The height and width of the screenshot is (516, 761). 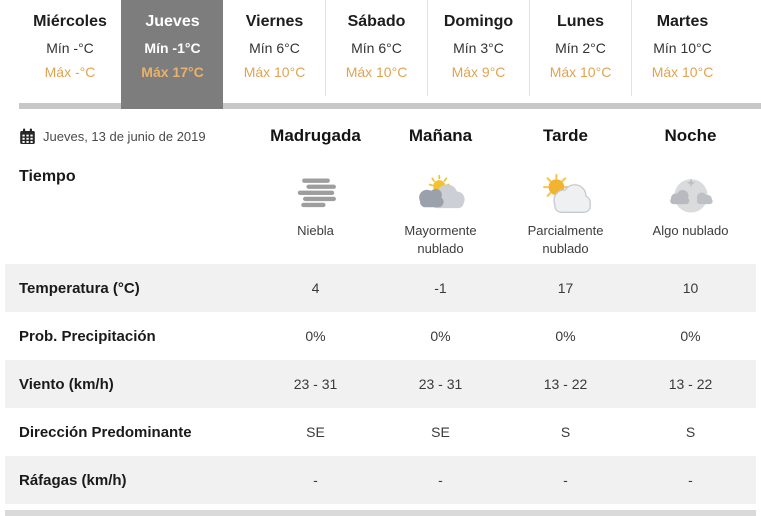 I want to click on table-row-precipitacion: Prob. Precipitación 0% 0% 0% 0%, so click(x=380, y=336).